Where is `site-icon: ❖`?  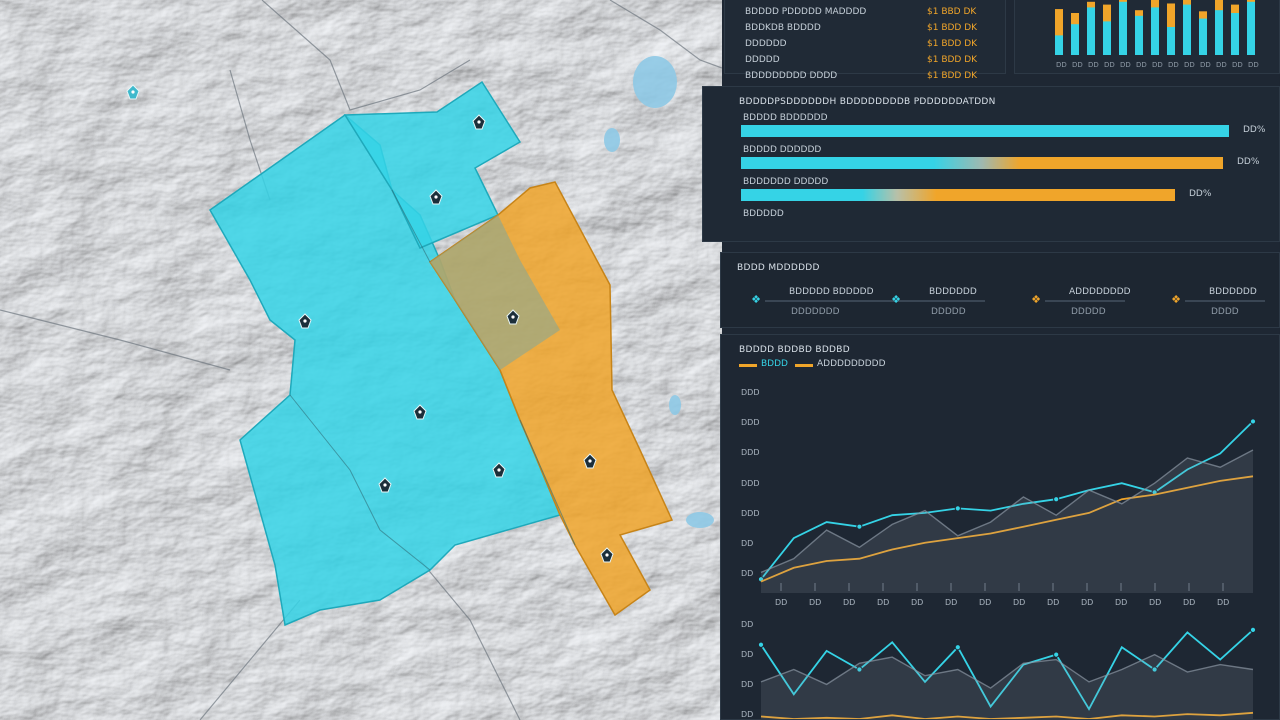 site-icon: ❖ is located at coordinates (896, 299).